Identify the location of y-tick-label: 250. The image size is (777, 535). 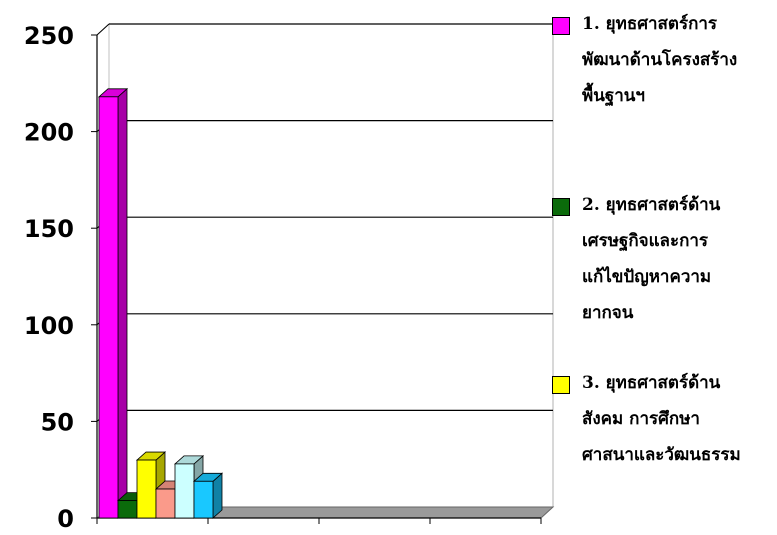
(49, 36).